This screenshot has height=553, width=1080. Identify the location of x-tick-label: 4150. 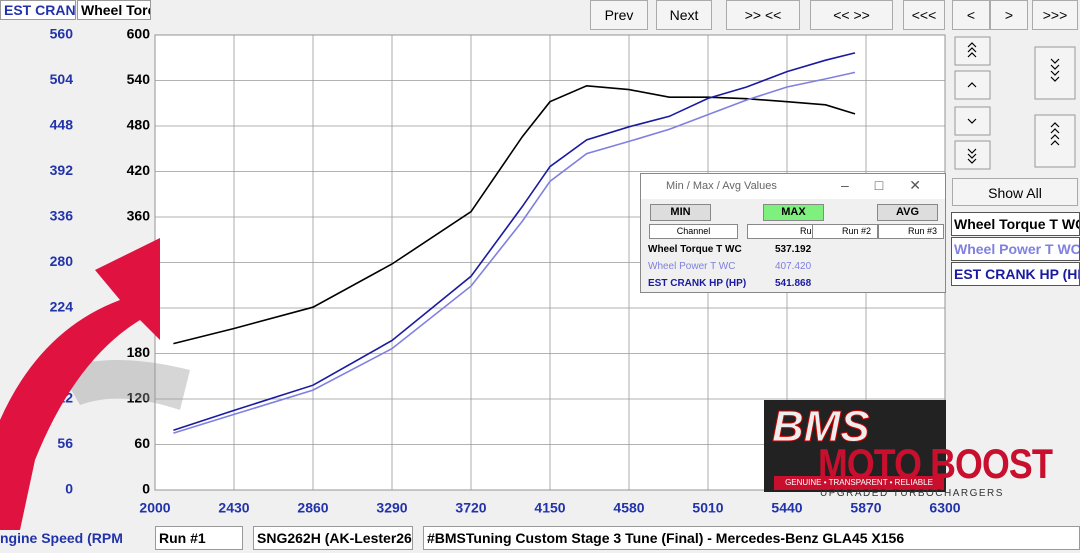
(549, 508).